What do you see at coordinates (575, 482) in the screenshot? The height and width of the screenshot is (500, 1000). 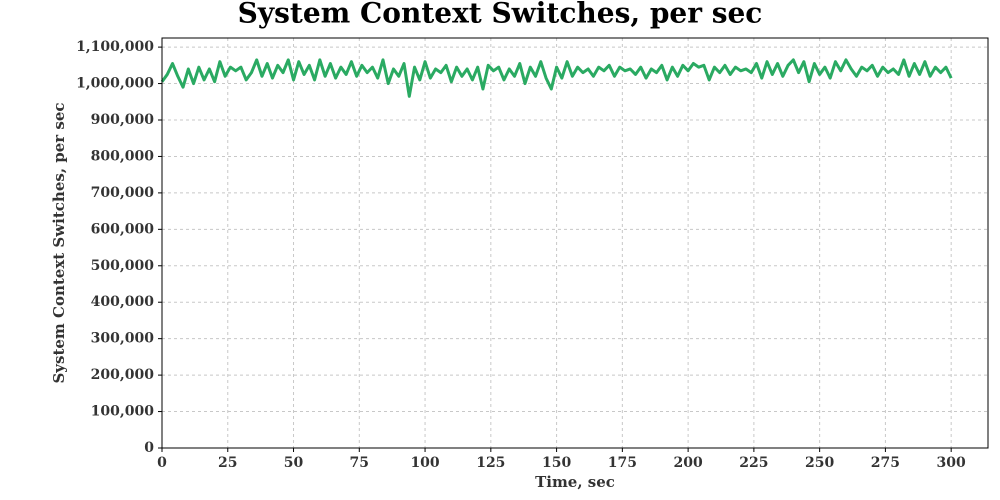 I see `x-axis-label: Time, sec` at bounding box center [575, 482].